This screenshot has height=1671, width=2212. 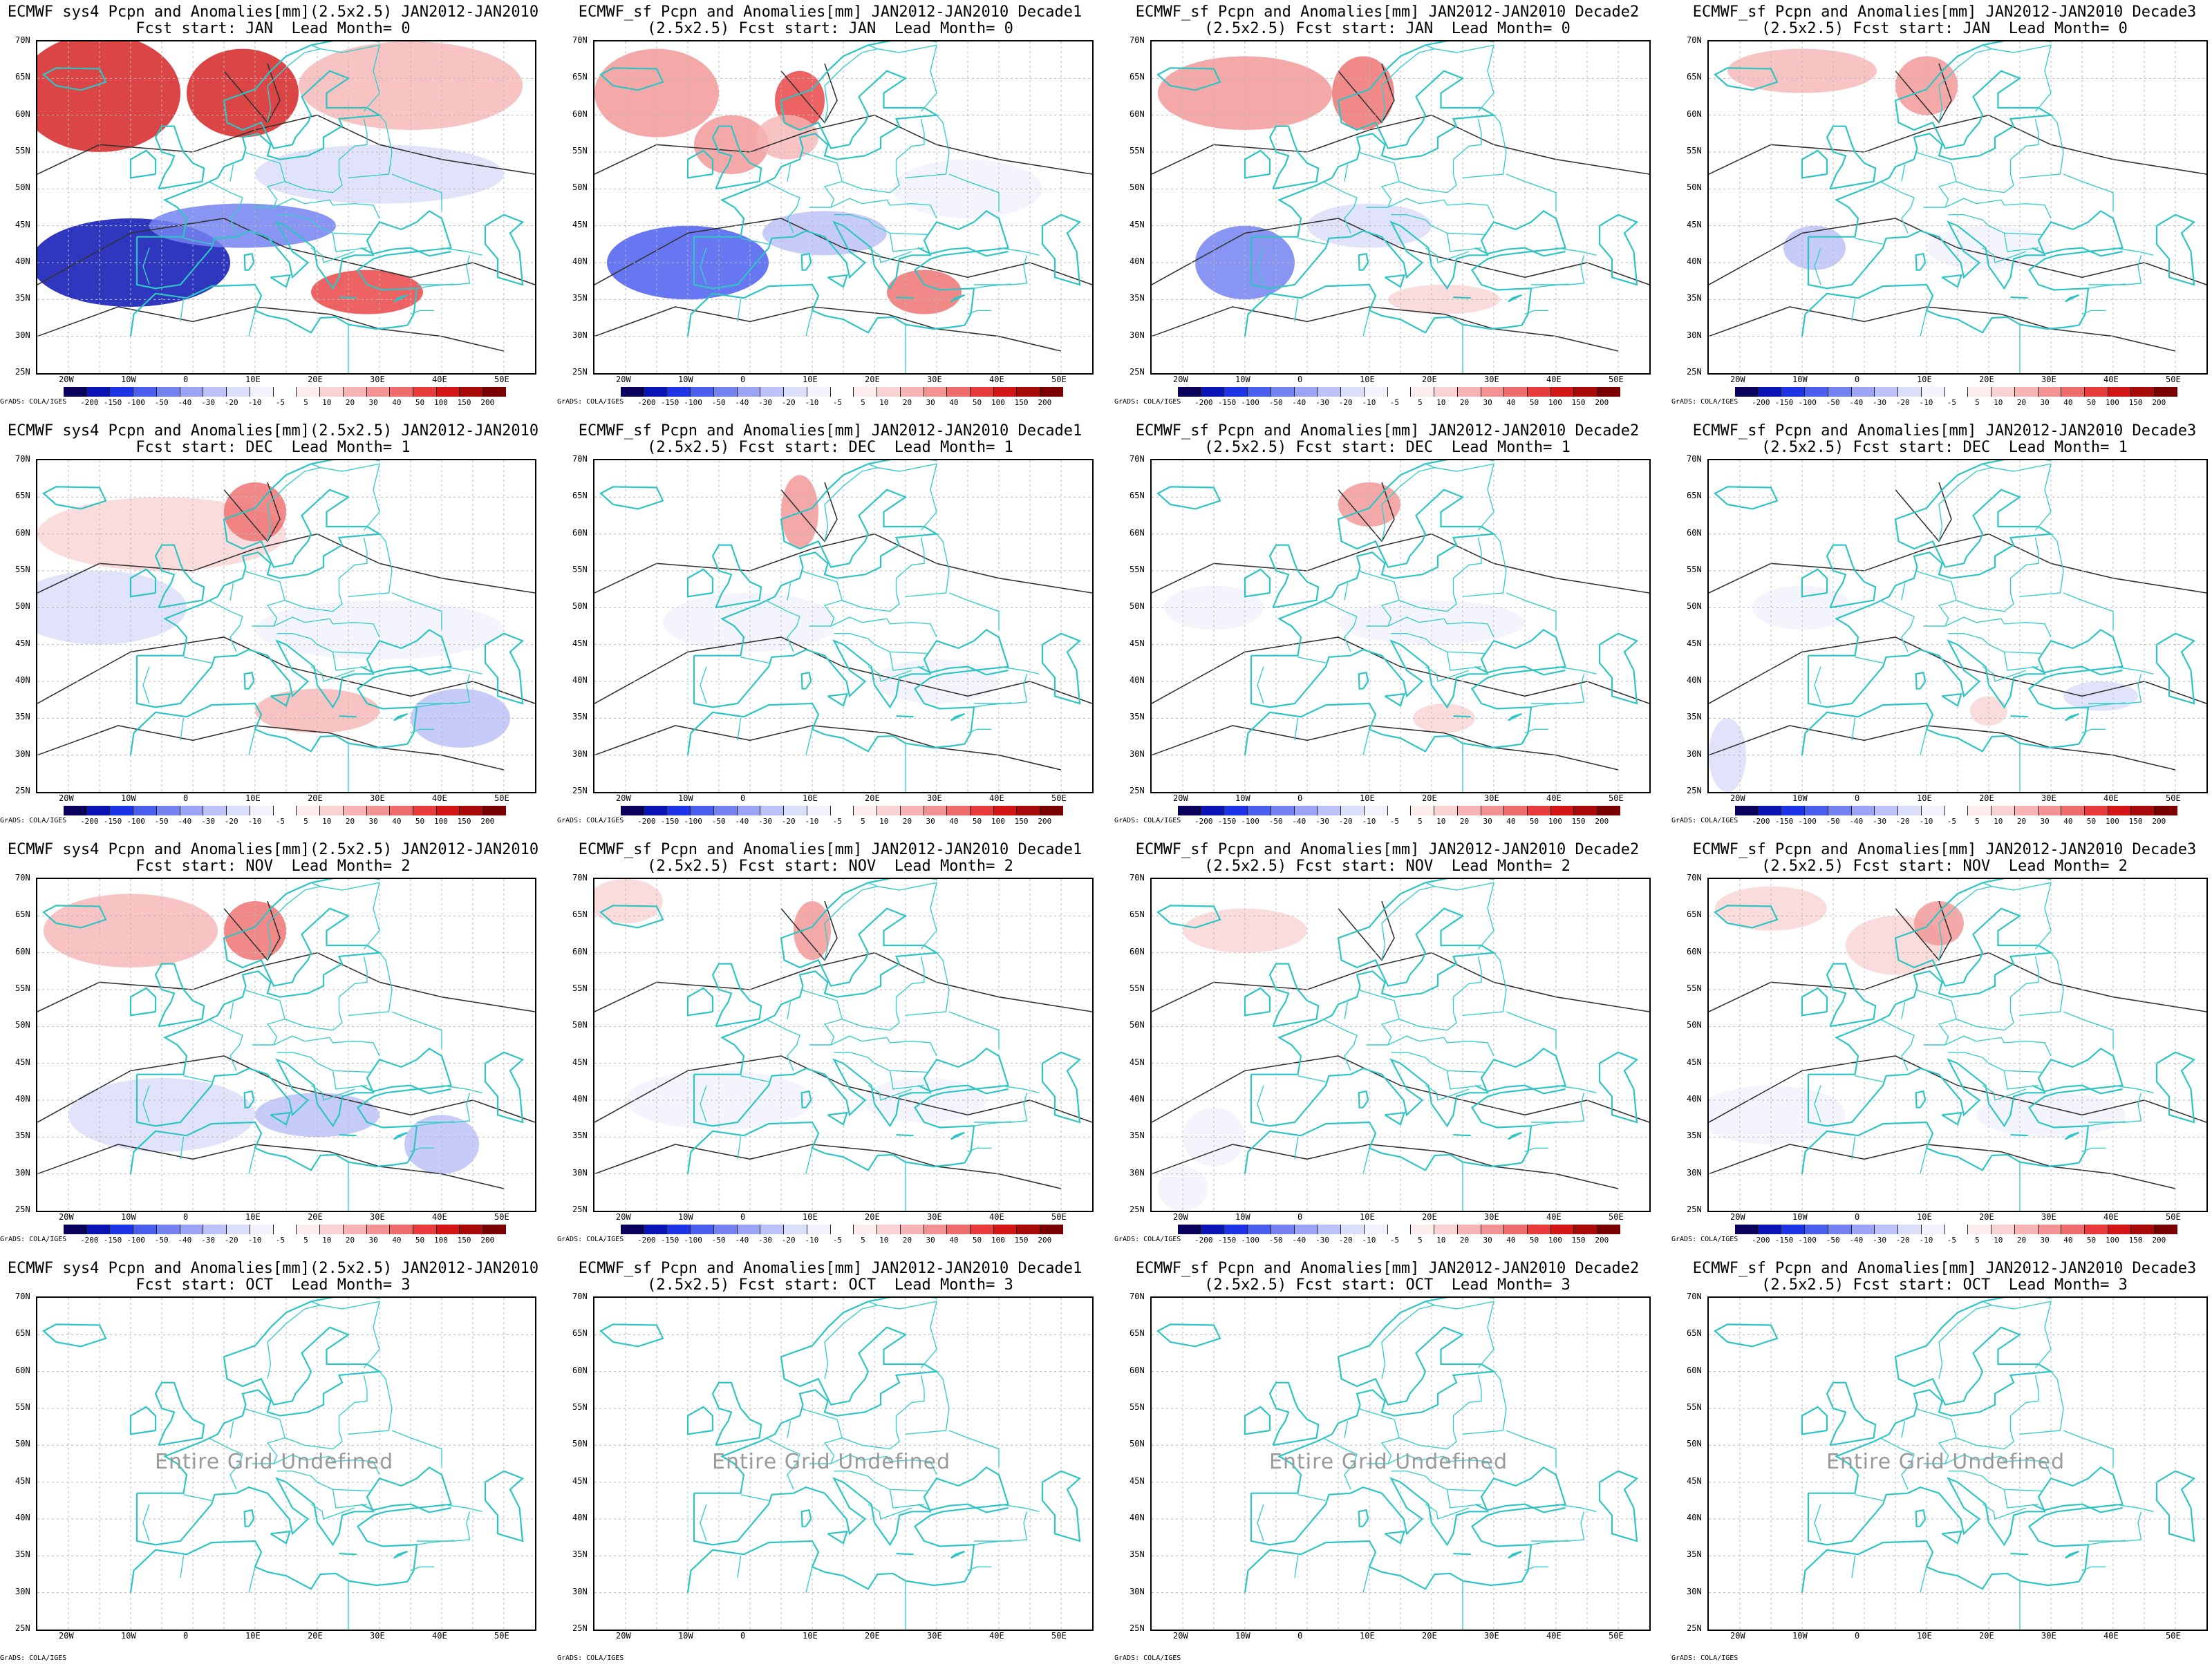 I want to click on colorbar, so click(x=1399, y=810).